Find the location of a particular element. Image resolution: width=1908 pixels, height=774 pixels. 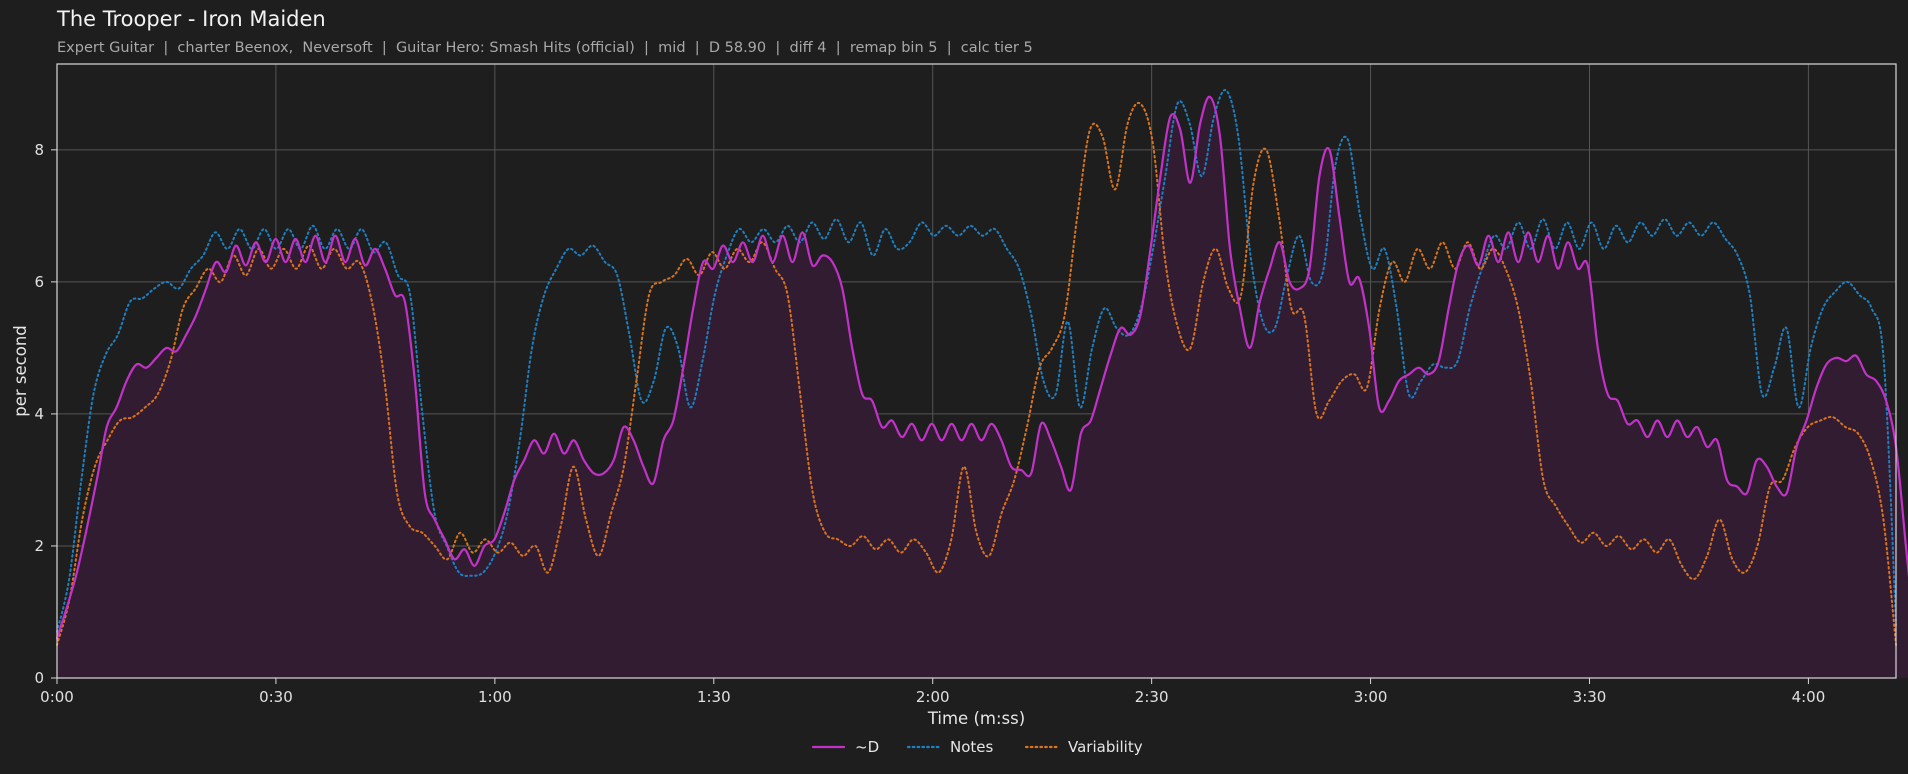

y-tick-label: 6 is located at coordinates (39, 282).